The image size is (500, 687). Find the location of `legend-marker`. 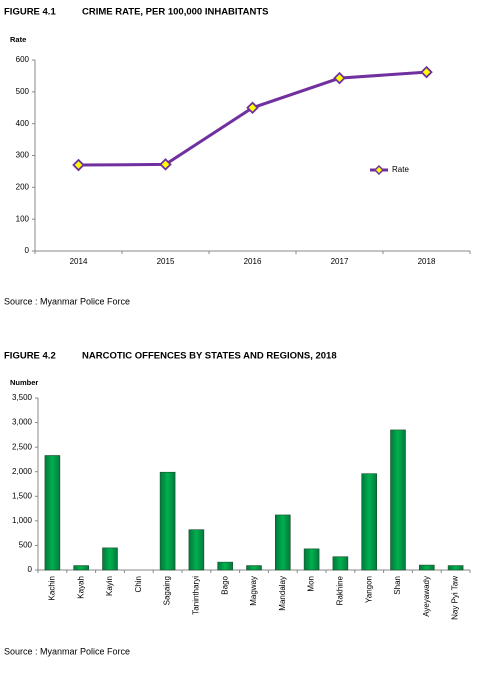

legend-marker is located at coordinates (379, 170).